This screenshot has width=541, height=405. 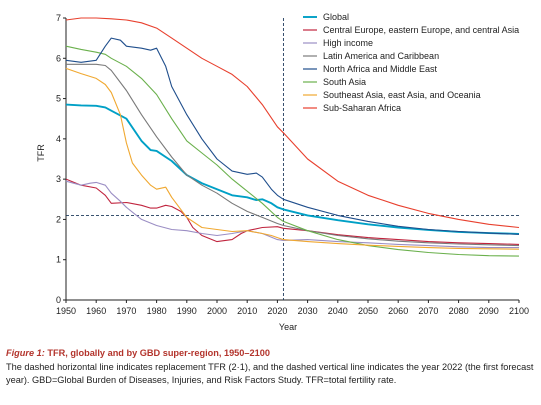 What do you see at coordinates (459, 311) in the screenshot?
I see `x-tick-label: 2080` at bounding box center [459, 311].